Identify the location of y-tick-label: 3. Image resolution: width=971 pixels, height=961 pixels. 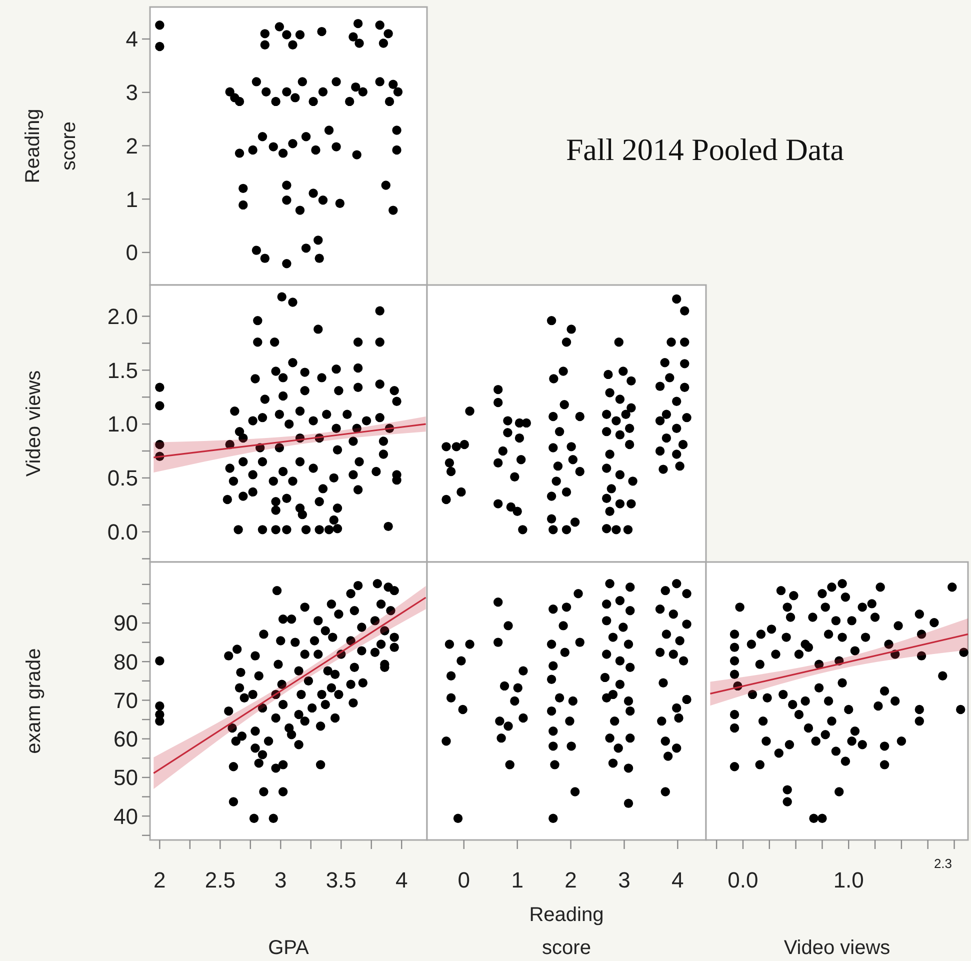
(132, 93).